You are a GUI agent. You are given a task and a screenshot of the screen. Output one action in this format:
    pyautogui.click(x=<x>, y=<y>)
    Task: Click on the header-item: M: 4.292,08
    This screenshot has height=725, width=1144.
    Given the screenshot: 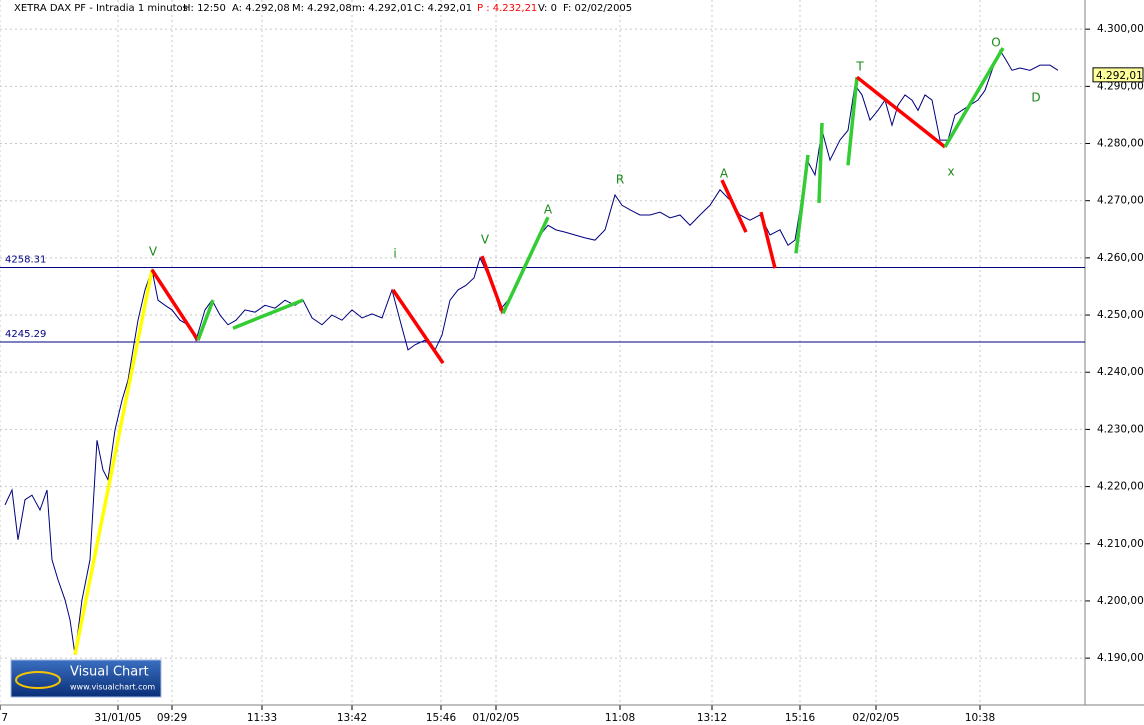 What is the action you would take?
    pyautogui.click(x=322, y=8)
    